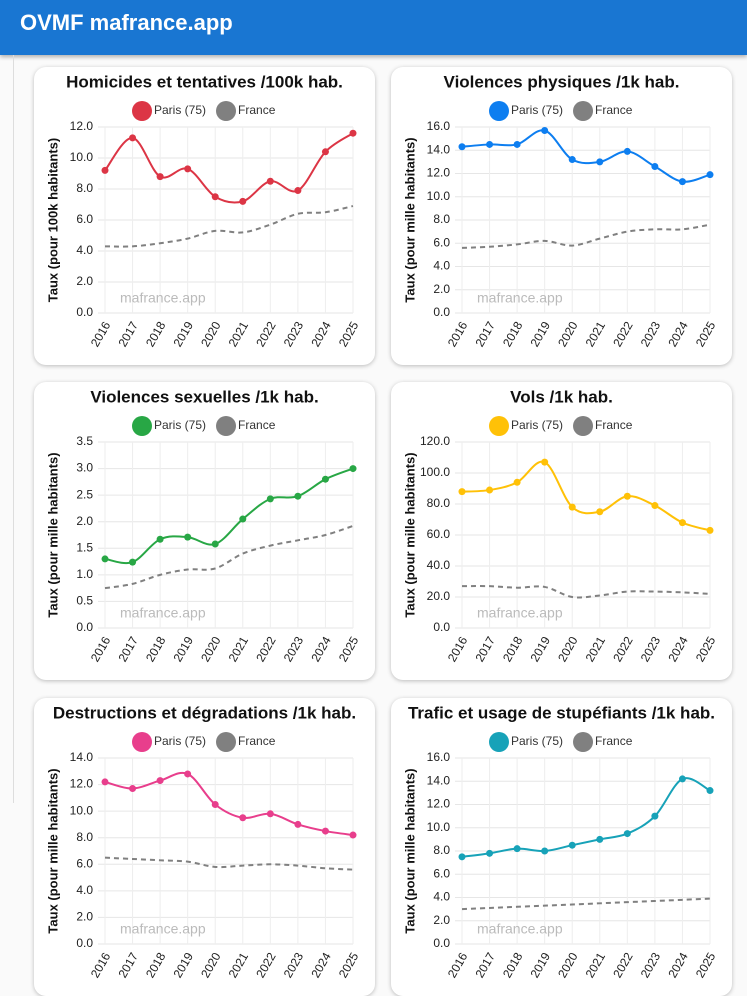 The image size is (747, 996). I want to click on y-tick-label: 2.5, so click(84, 494).